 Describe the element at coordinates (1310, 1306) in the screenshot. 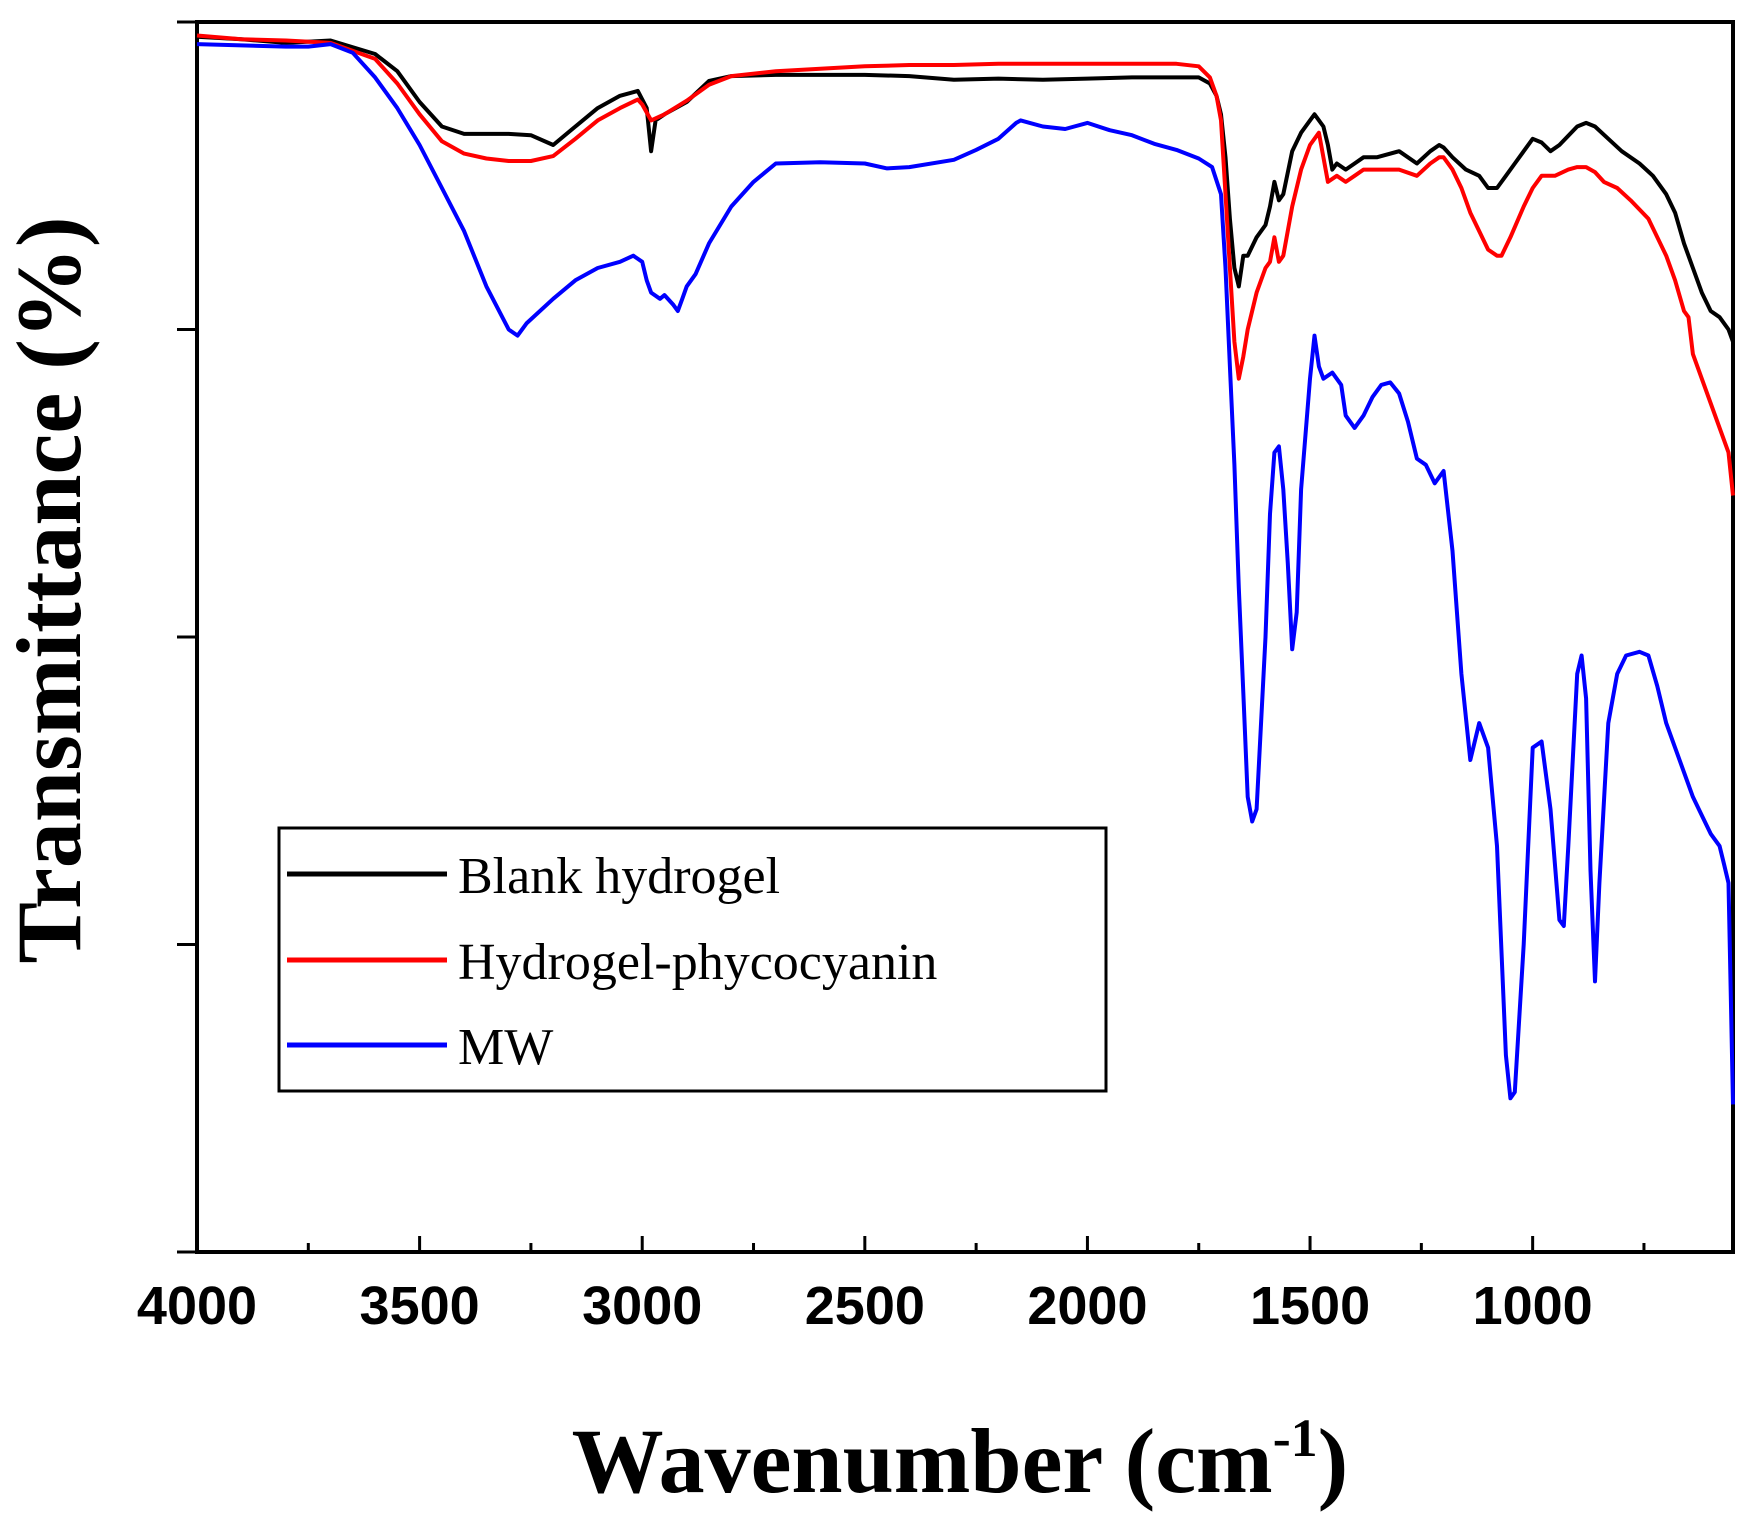

I see `x-tick-label: 1500` at that location.